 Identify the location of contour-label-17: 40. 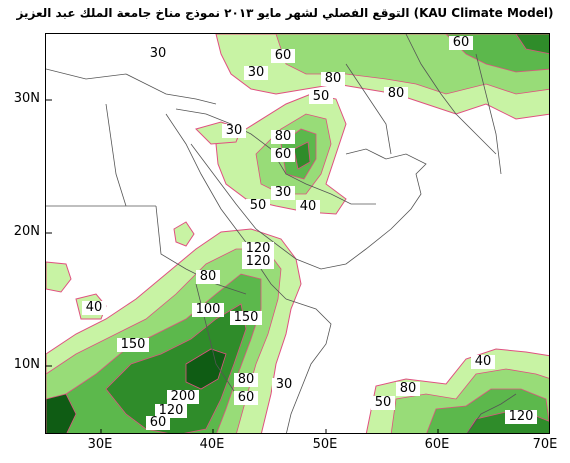
(94, 307).